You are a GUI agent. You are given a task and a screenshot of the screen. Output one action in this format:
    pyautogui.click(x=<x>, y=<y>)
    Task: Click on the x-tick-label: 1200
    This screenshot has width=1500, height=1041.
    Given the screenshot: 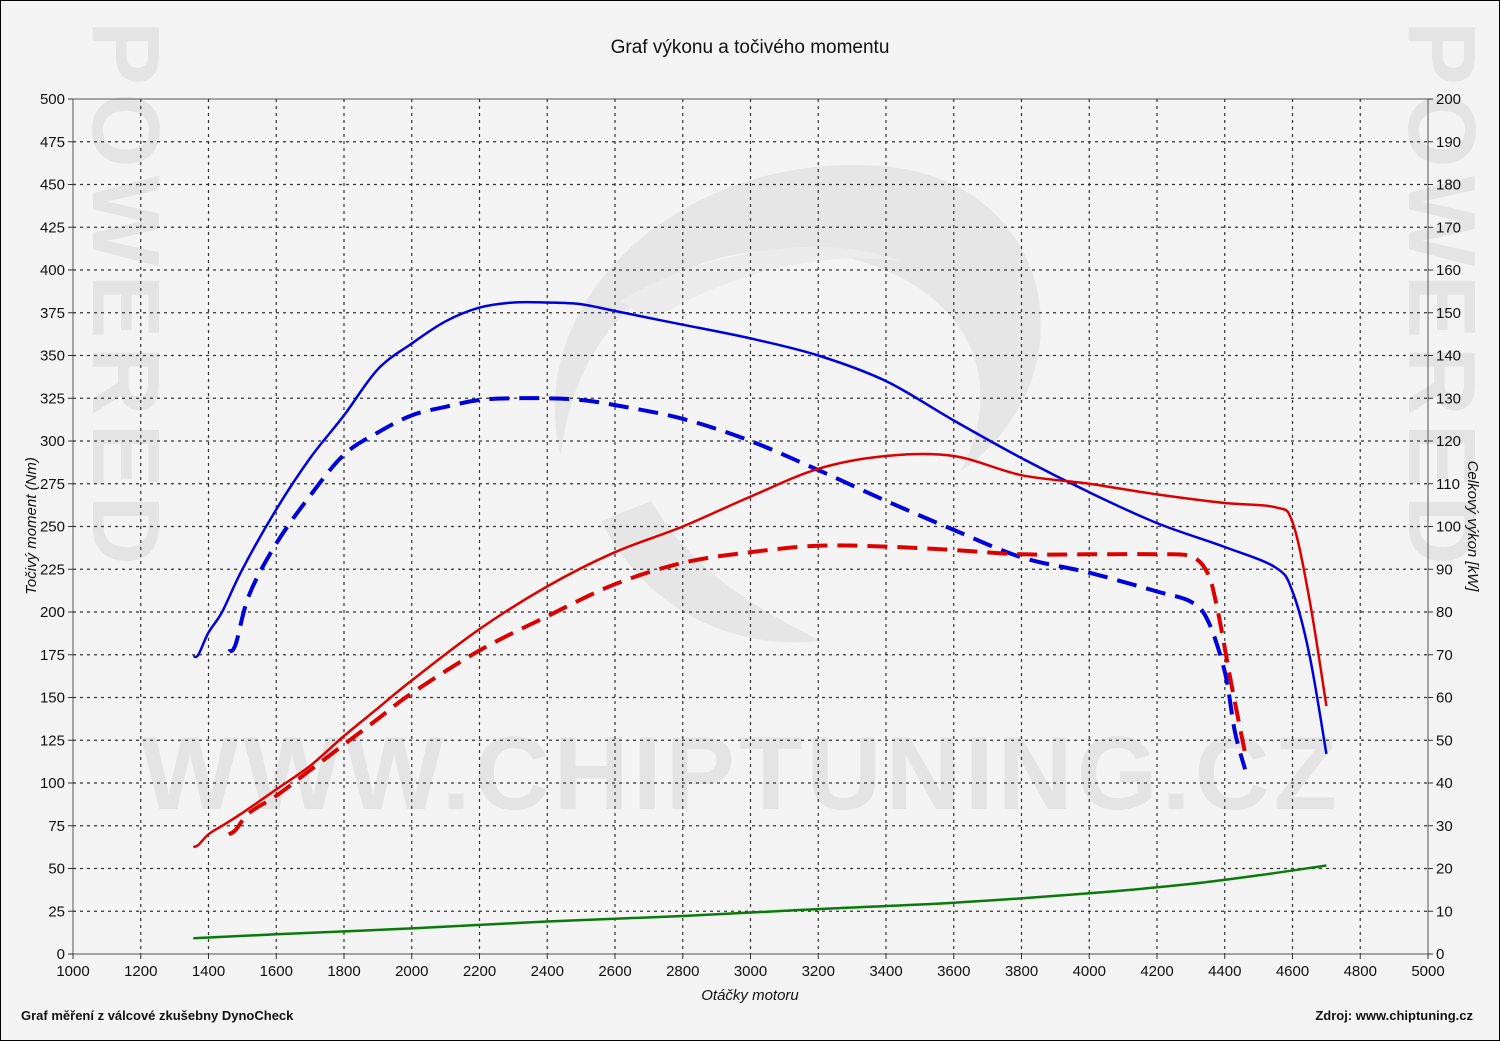 What is the action you would take?
    pyautogui.click(x=140, y=971)
    